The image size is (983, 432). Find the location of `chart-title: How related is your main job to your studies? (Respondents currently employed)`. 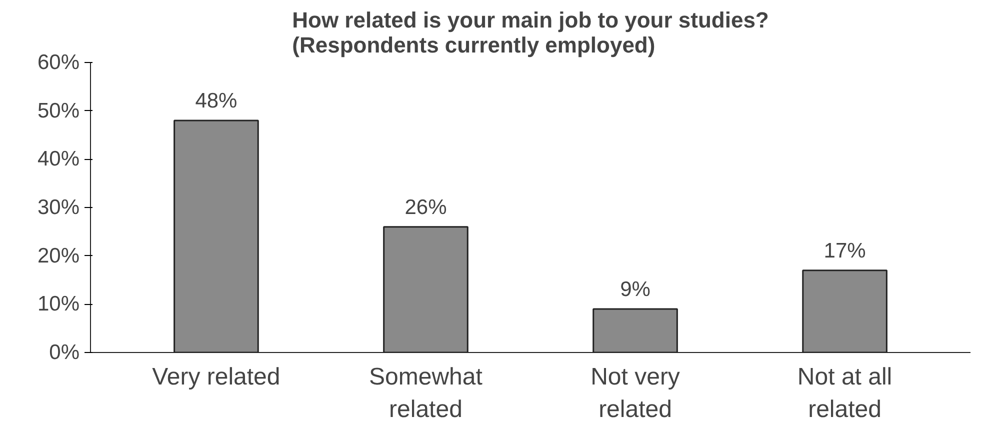

chart-title: How related is your main job to your studies? (Respondents currently employed) is located at coordinates (530, 33).